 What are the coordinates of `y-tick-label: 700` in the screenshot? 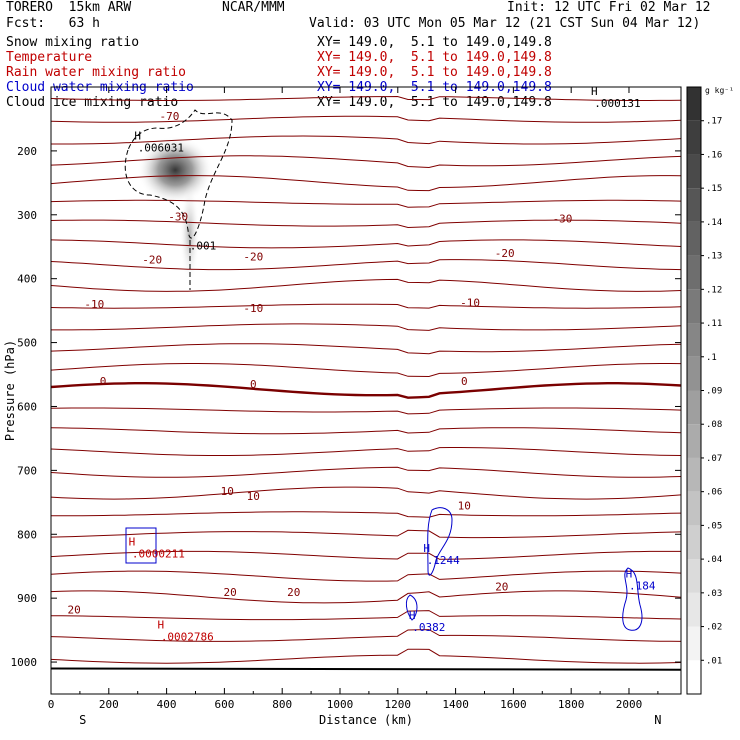 It's located at (27, 470).